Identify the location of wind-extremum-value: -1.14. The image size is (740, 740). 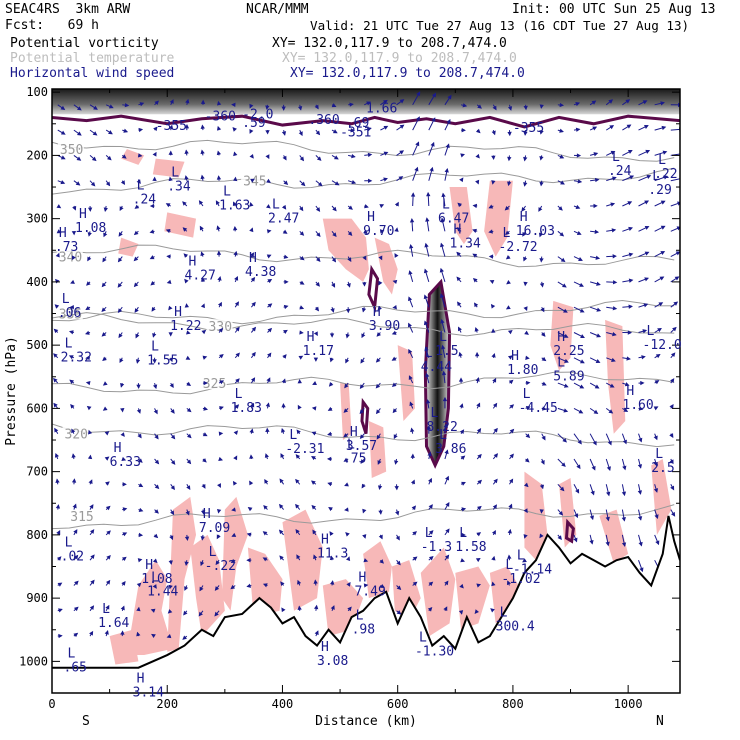
(532, 569).